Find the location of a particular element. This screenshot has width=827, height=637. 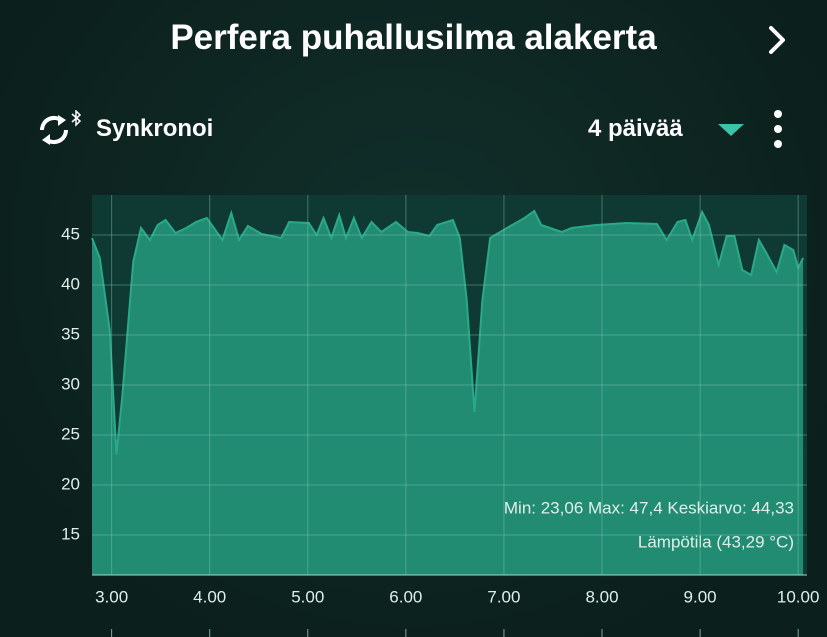

x-tick-label: 7.00 is located at coordinates (503, 596).